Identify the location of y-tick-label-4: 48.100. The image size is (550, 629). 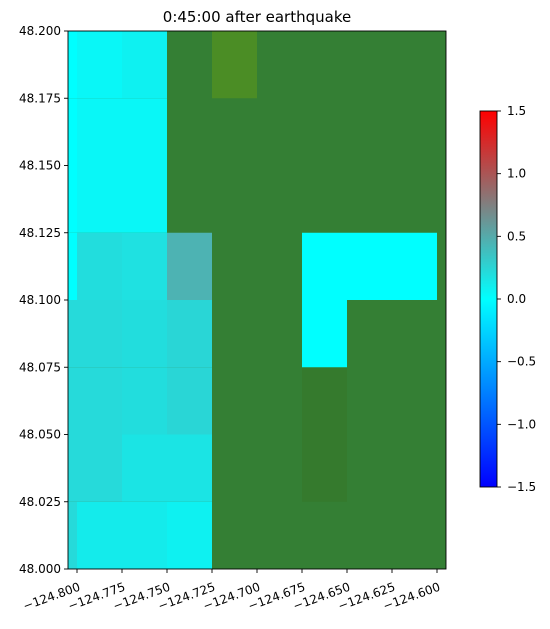
(40, 300).